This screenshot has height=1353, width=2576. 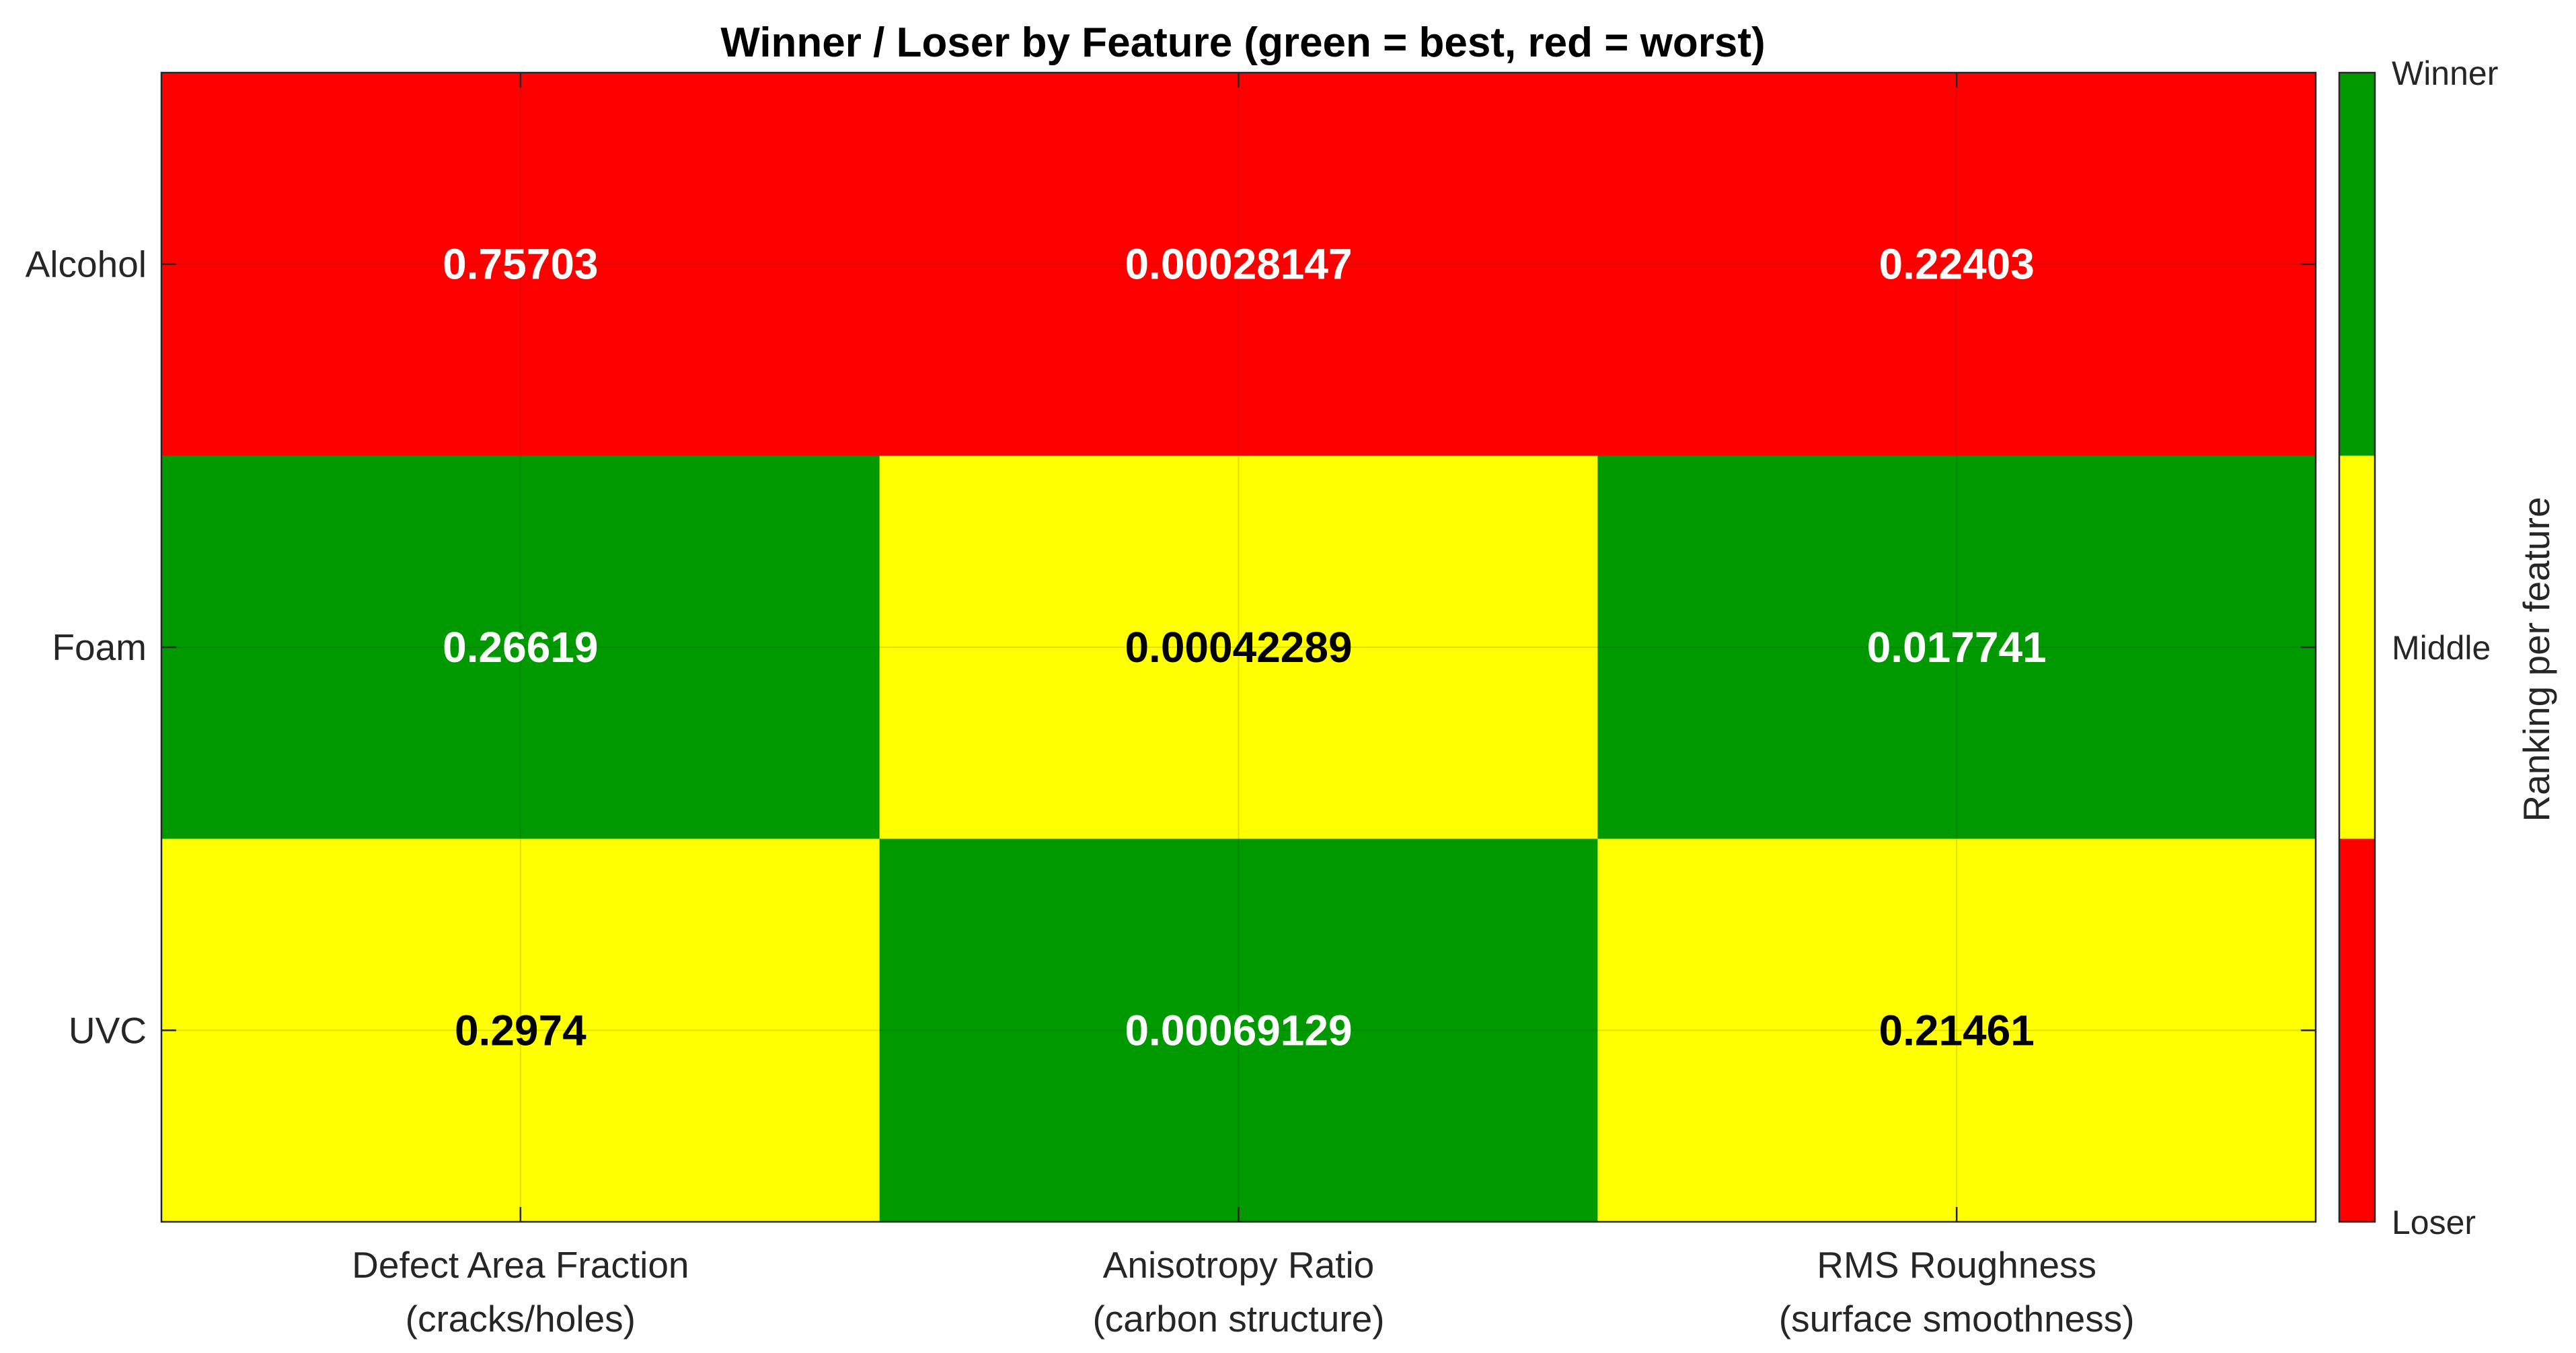 What do you see at coordinates (1956, 1265) in the screenshot?
I see `x-tick-label: RMS Roughness` at bounding box center [1956, 1265].